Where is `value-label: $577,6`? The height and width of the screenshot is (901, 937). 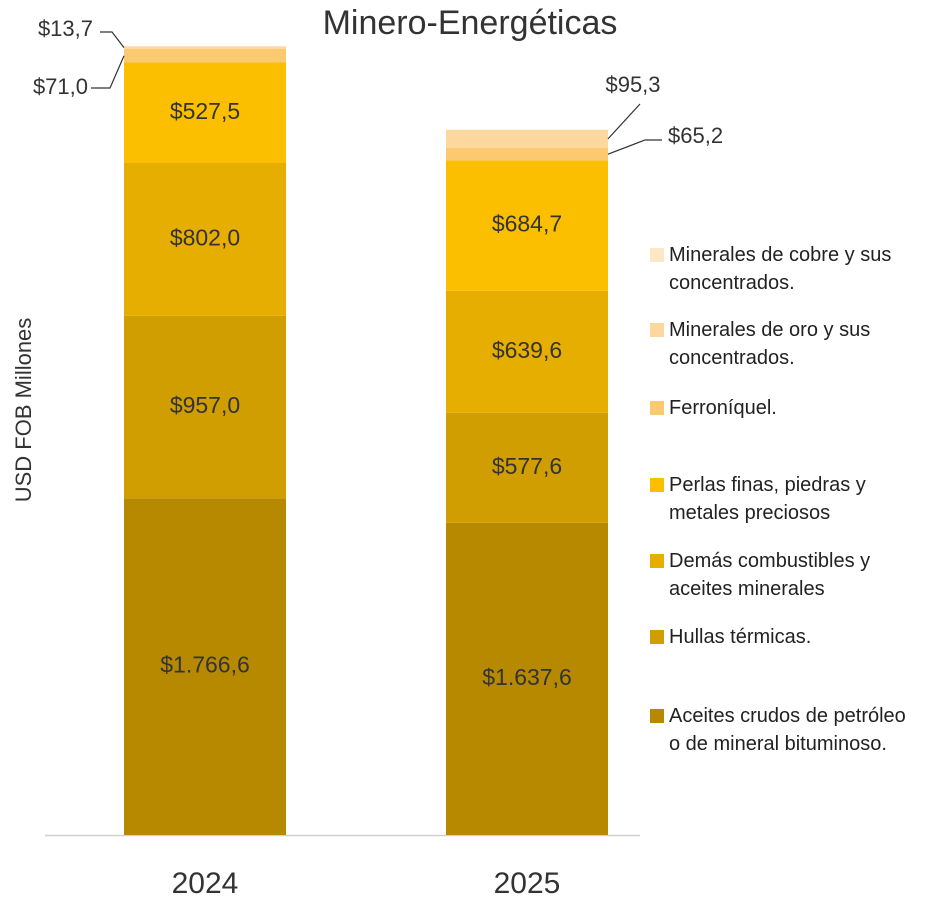 value-label: $577,6 is located at coordinates (527, 466).